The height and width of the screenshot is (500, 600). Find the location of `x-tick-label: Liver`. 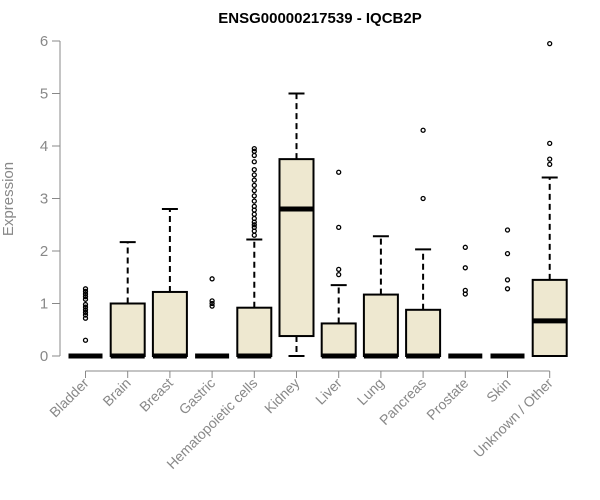

x-tick-label: Liver is located at coordinates (328, 391).